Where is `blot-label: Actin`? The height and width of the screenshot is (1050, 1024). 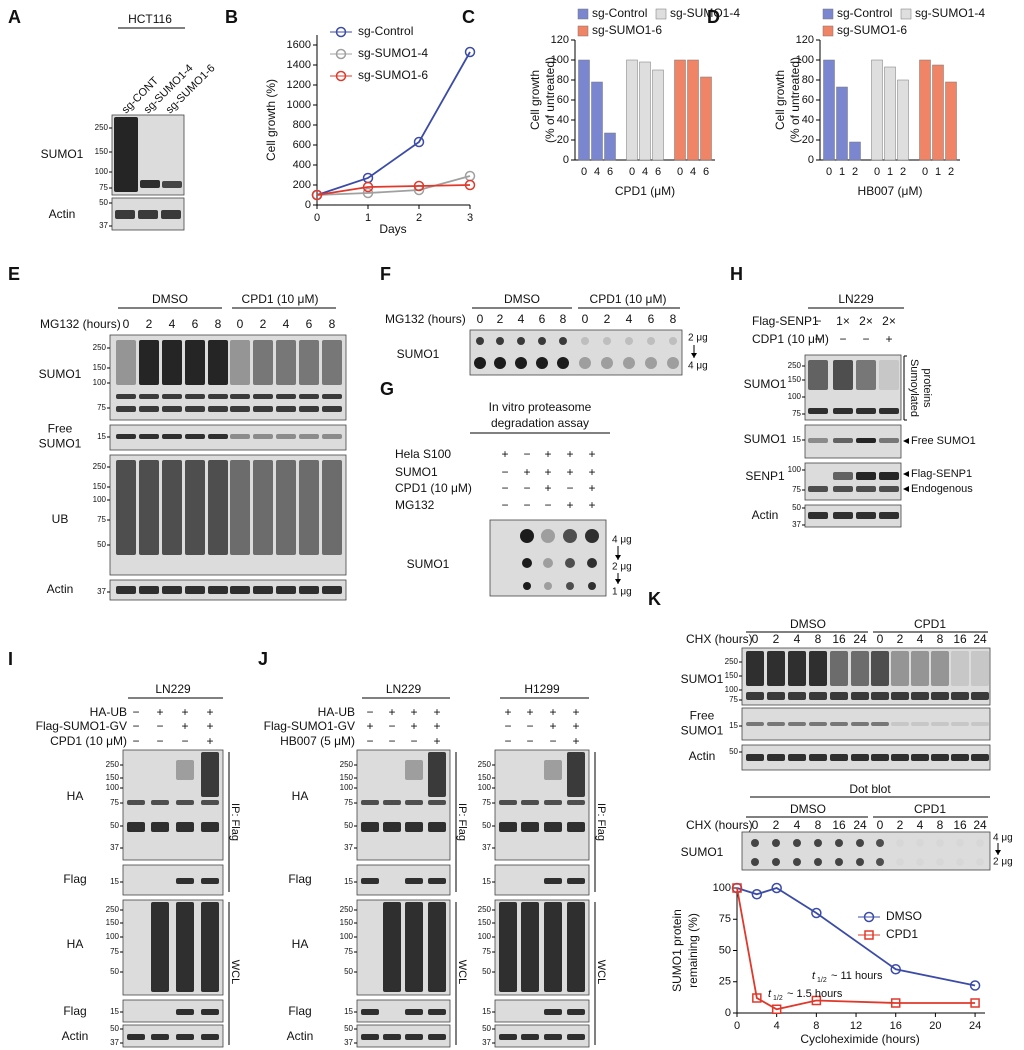
blot-label: Actin is located at coordinates (75, 1036).